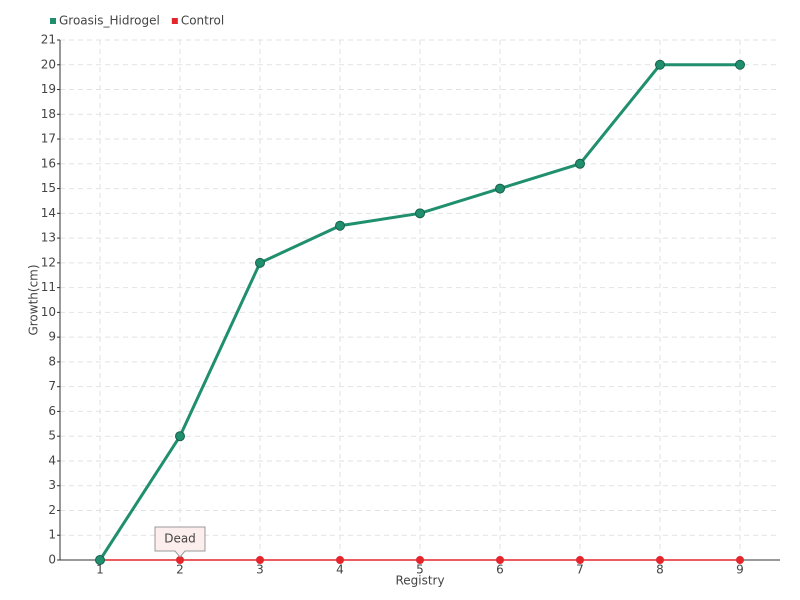  Describe the element at coordinates (48, 64) in the screenshot. I see `y-tick-label: 20` at that location.